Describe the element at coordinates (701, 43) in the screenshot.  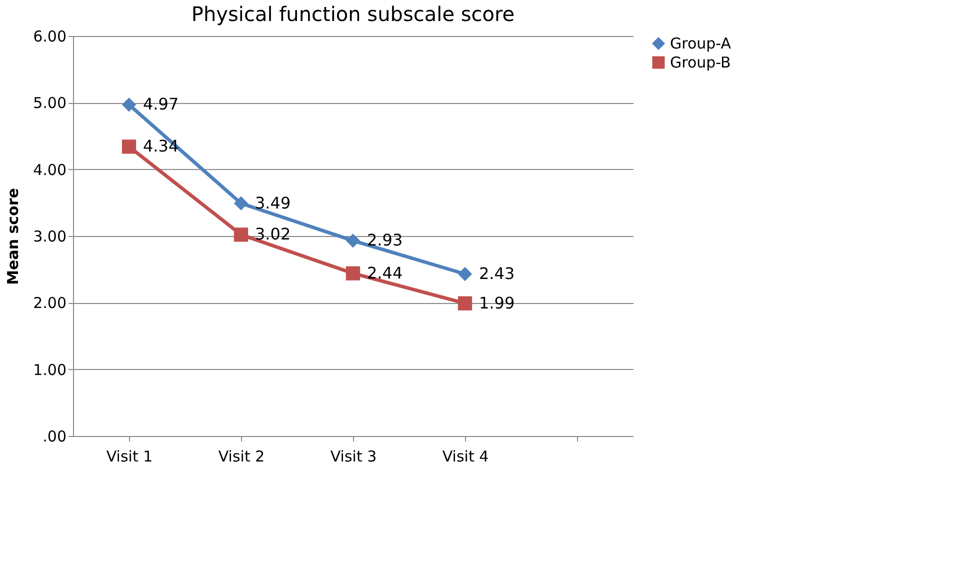
I see `legend-label: Group-A` at that location.